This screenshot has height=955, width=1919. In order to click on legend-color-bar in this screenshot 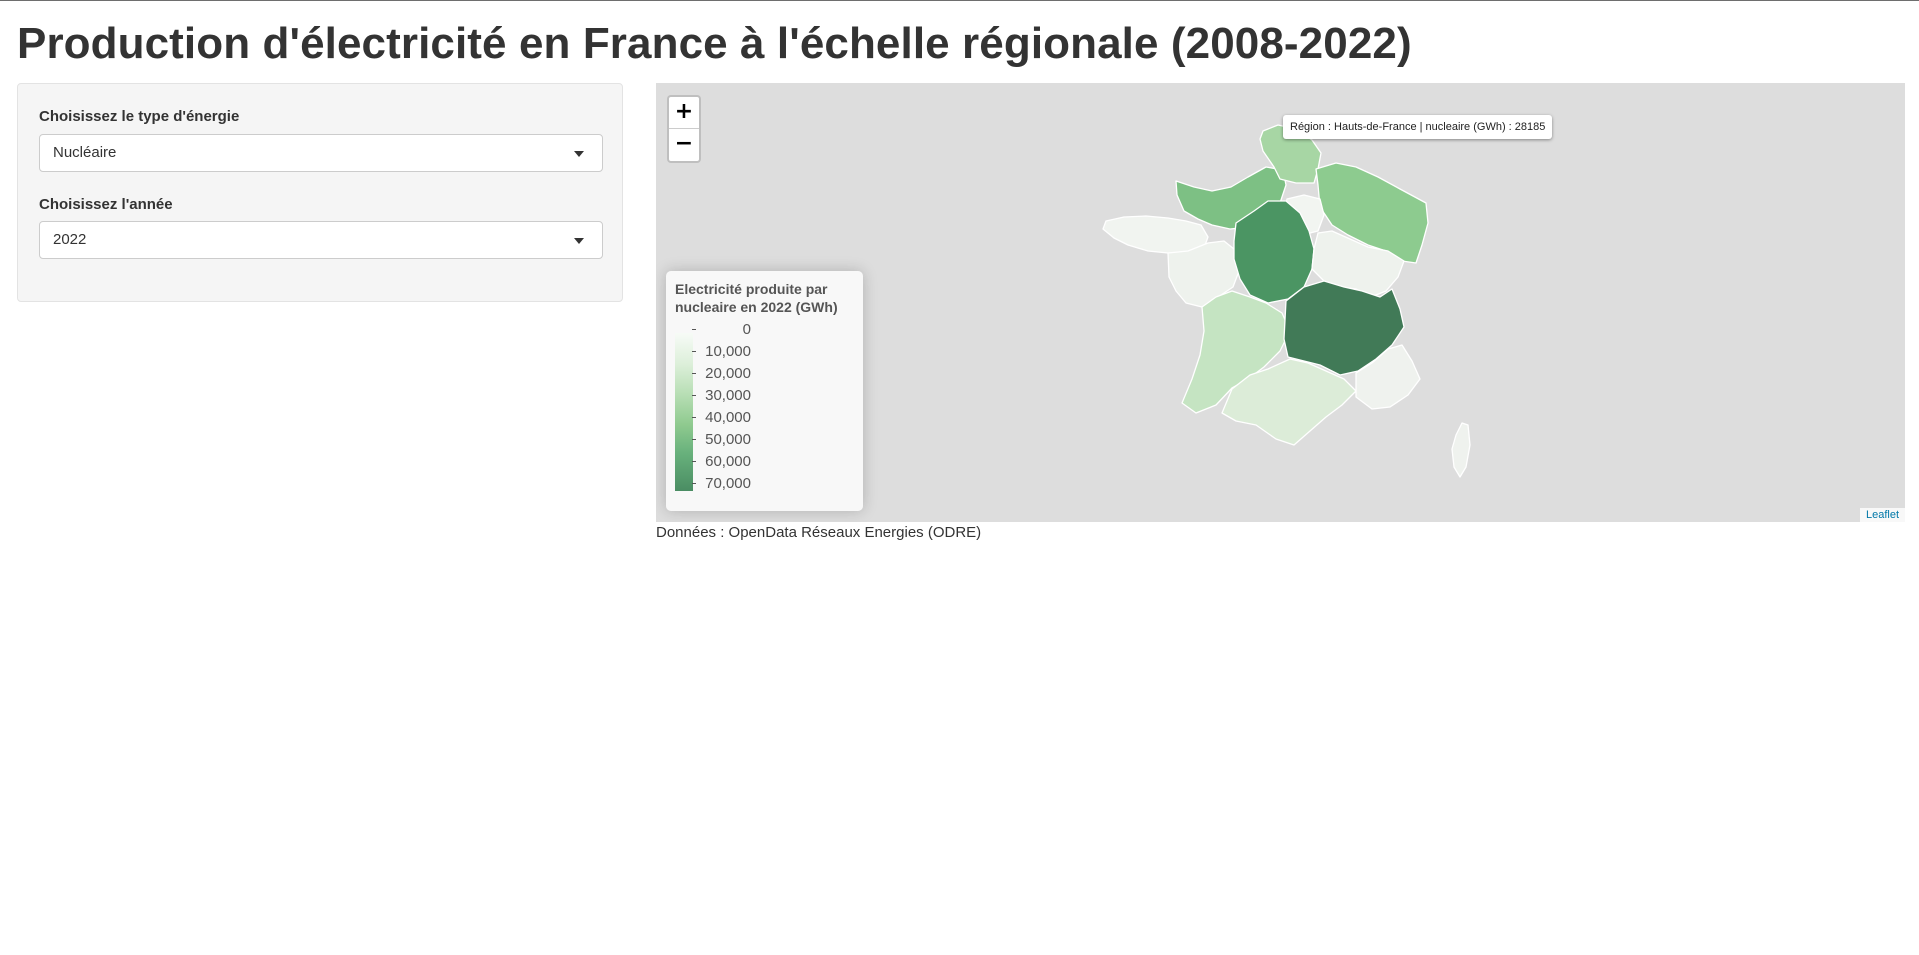, I will do `click(684, 412)`.